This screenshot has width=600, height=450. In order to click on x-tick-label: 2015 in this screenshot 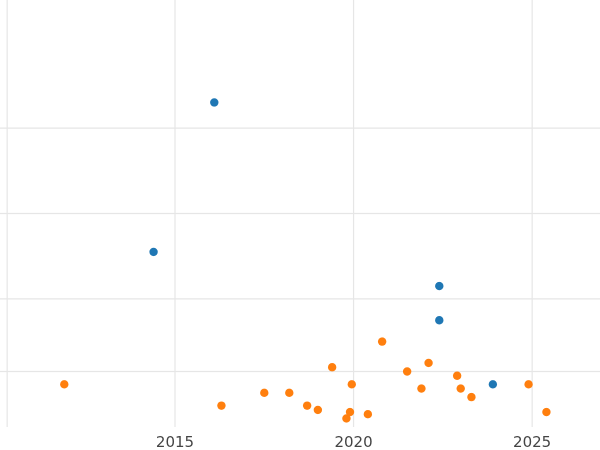, I will do `click(175, 441)`.